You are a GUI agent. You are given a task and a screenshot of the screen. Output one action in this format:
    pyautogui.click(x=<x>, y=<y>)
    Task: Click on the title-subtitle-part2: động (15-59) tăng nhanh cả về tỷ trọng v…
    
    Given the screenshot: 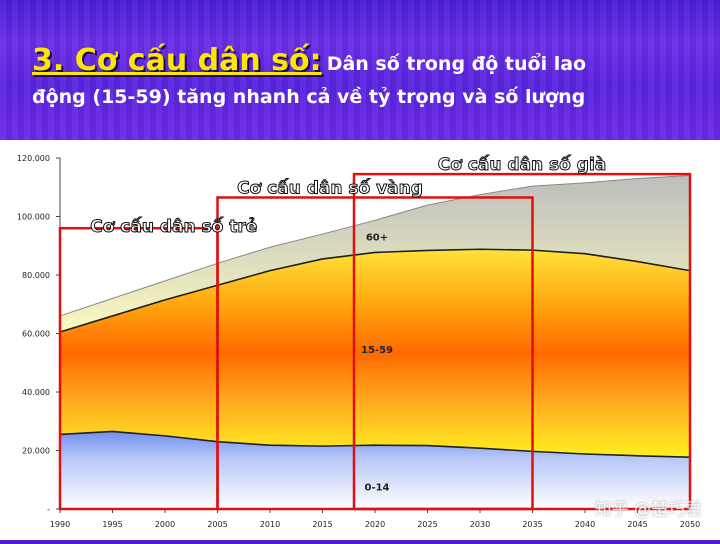 What is the action you would take?
    pyautogui.click(x=309, y=97)
    